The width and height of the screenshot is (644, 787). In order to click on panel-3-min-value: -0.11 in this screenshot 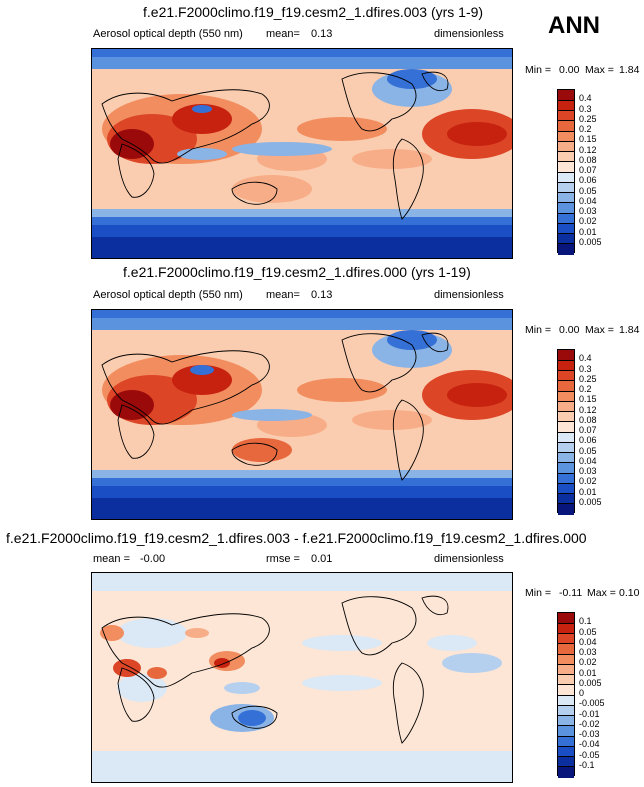, I will do `click(571, 593)`.